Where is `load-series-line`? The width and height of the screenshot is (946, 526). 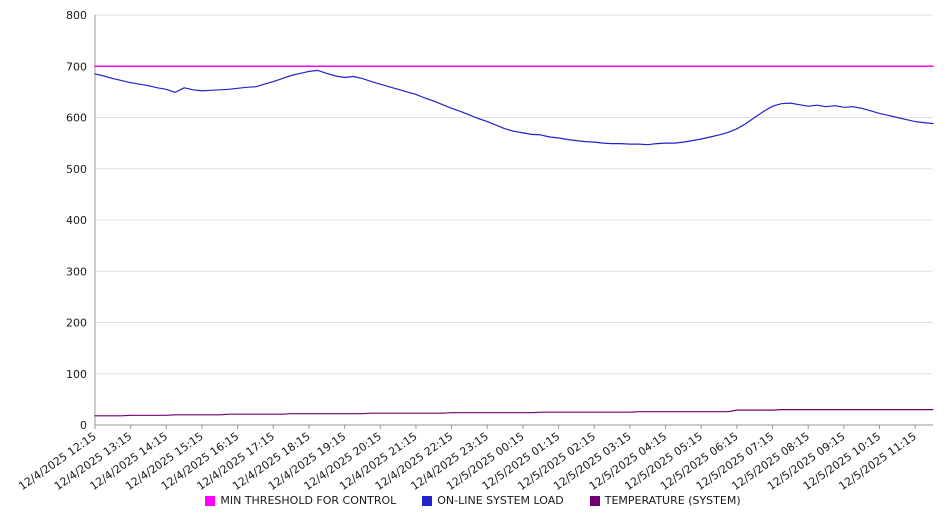
load-series-line is located at coordinates (514, 107).